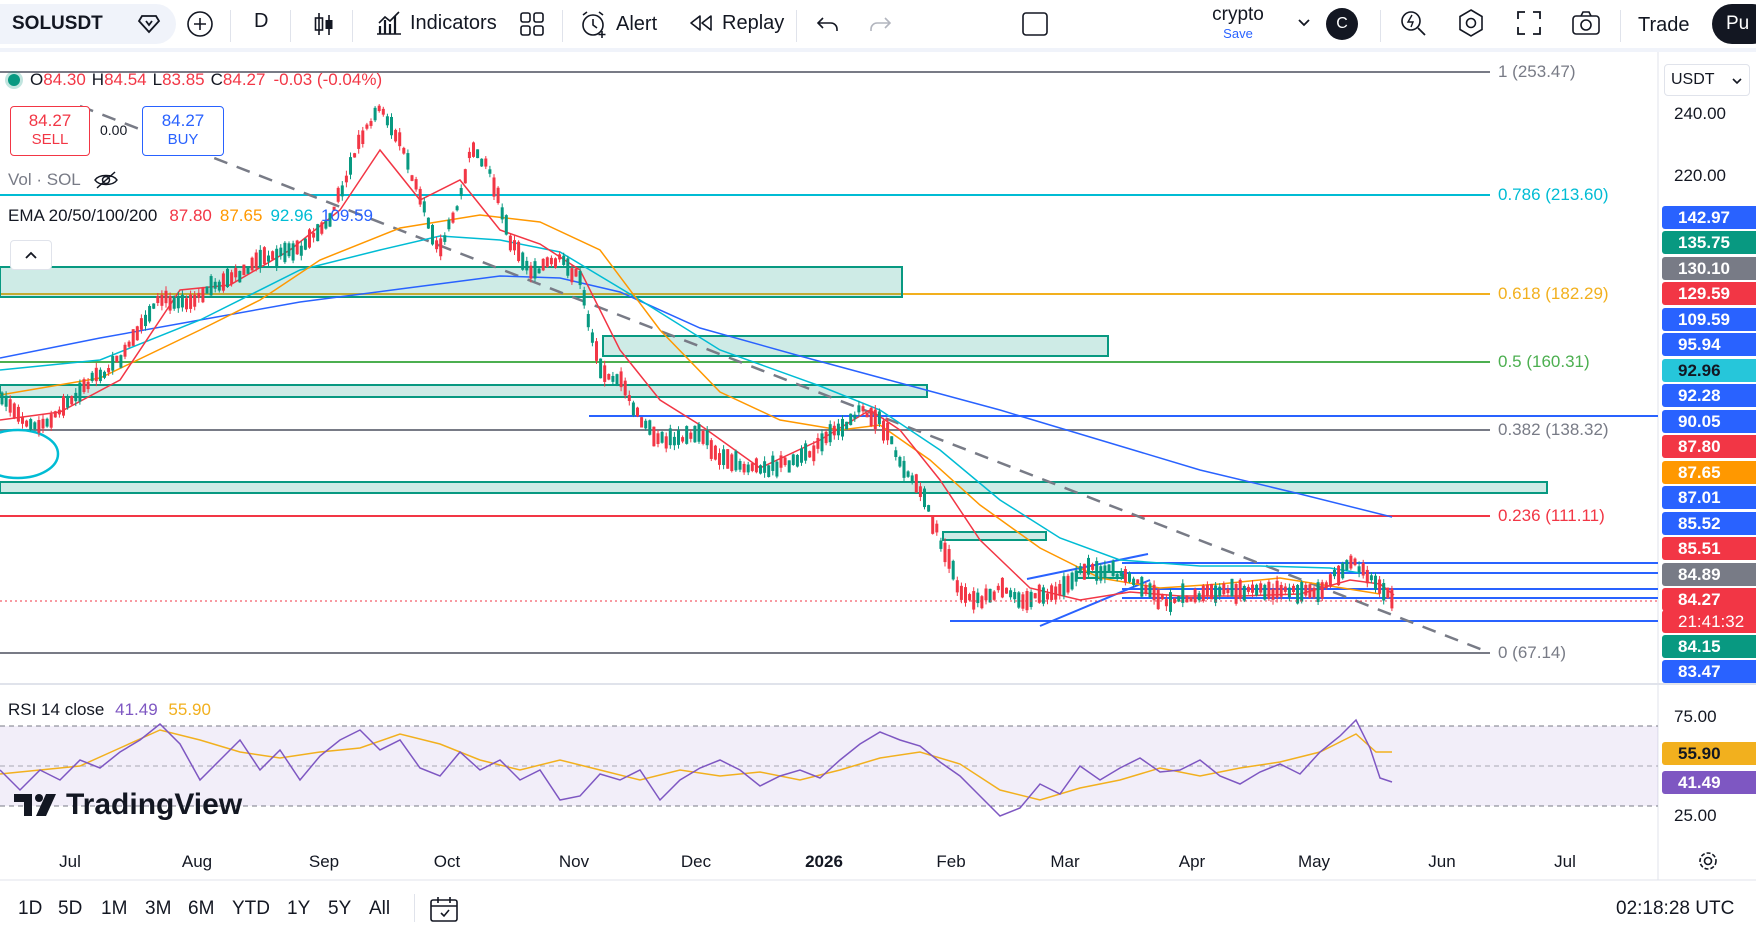  What do you see at coordinates (299, 908) in the screenshot?
I see `range-1y: 1Y` at bounding box center [299, 908].